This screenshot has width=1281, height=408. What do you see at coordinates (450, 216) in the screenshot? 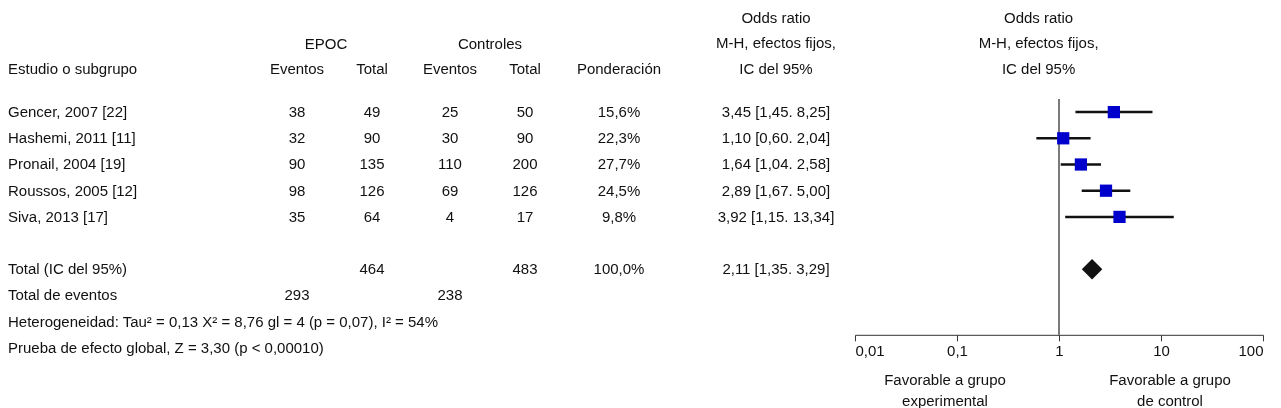
I see `text: 4` at bounding box center [450, 216].